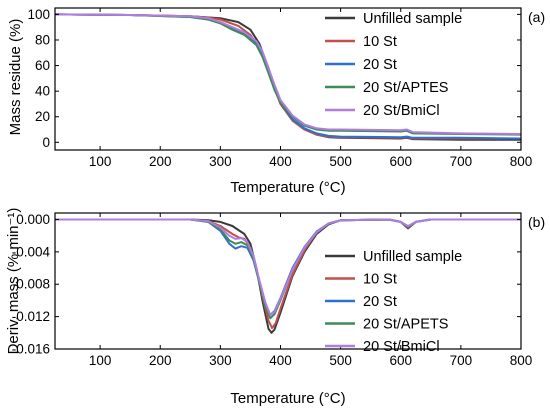 This screenshot has height=412, width=550. I want to click on y-tick-label: 0, so click(46, 142).